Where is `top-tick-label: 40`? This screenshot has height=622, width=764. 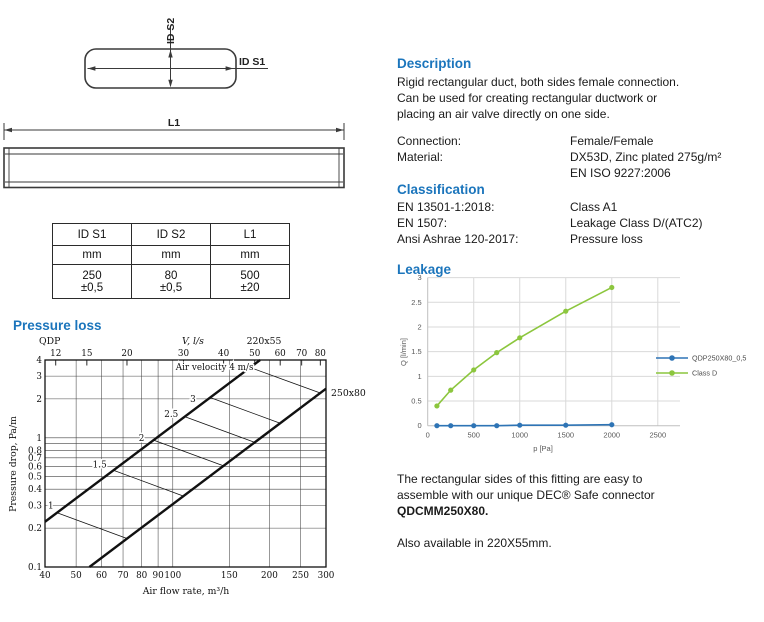 top-tick-label: 40 is located at coordinates (224, 354).